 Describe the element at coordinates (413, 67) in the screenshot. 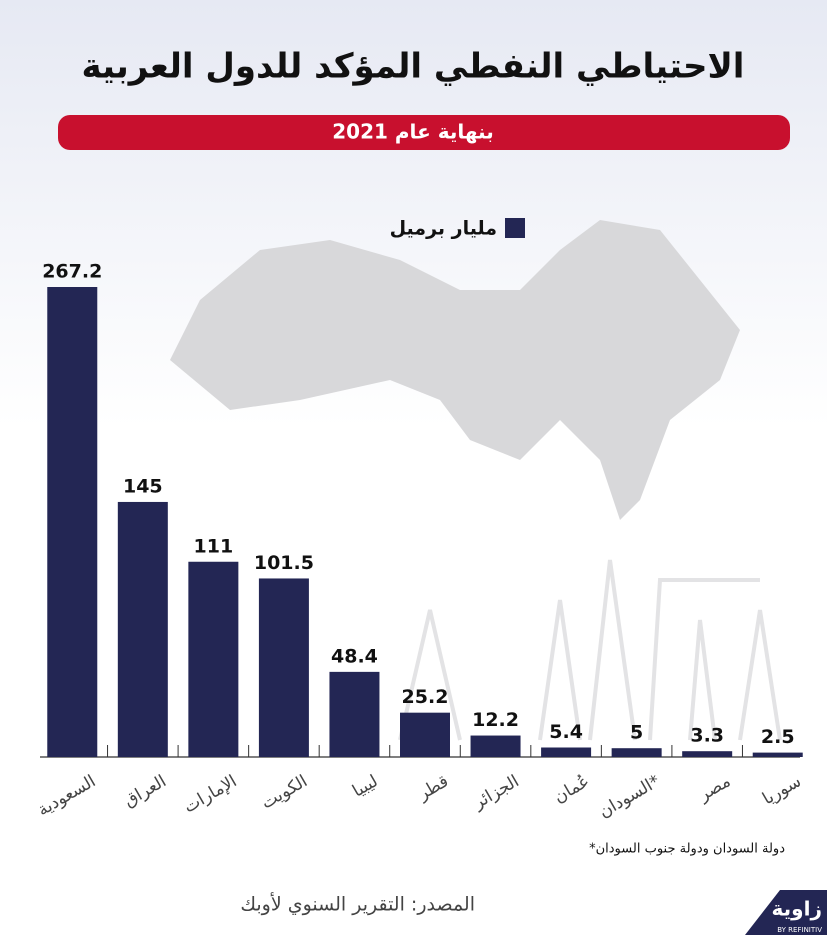

I see `chart-title: الاحتياطي النفطي المؤكد للدول العربية` at that location.